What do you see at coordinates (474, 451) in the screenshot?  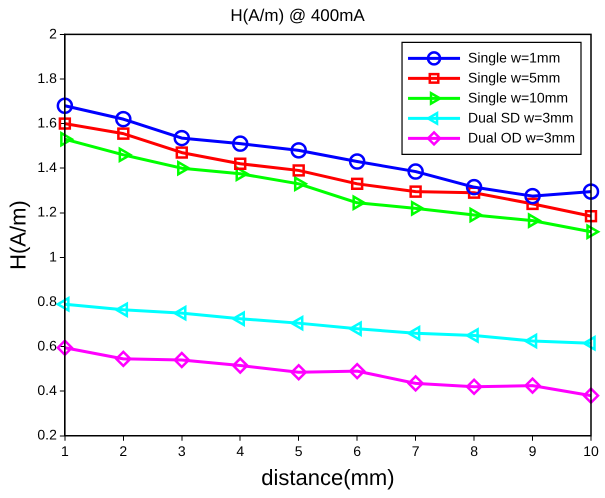 I see `x-tick-label: 8` at bounding box center [474, 451].